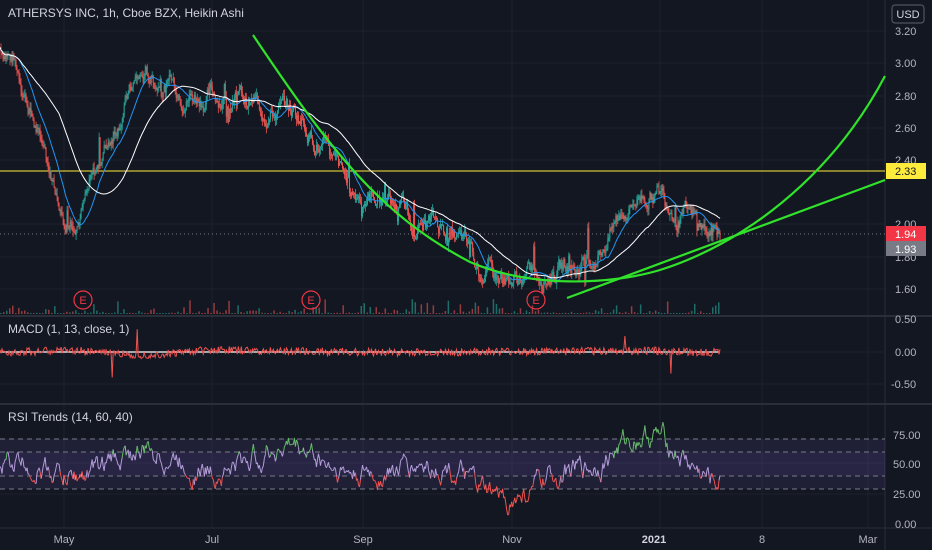 This screenshot has width=932, height=550. I want to click on macd-tick: -0.50, so click(903, 385).